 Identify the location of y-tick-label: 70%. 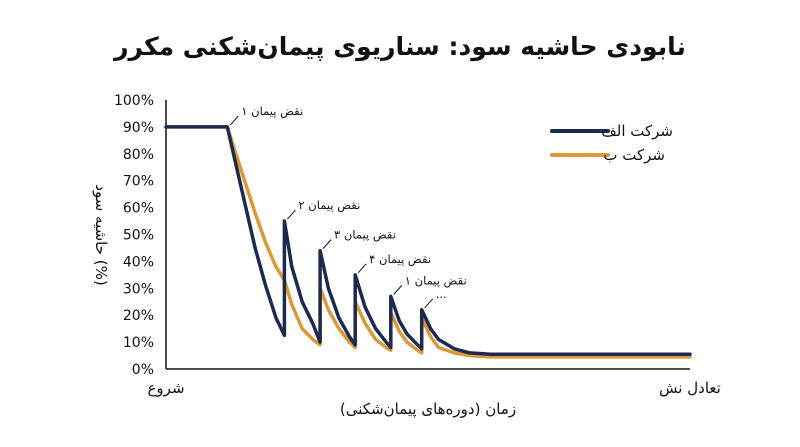
(138, 182).